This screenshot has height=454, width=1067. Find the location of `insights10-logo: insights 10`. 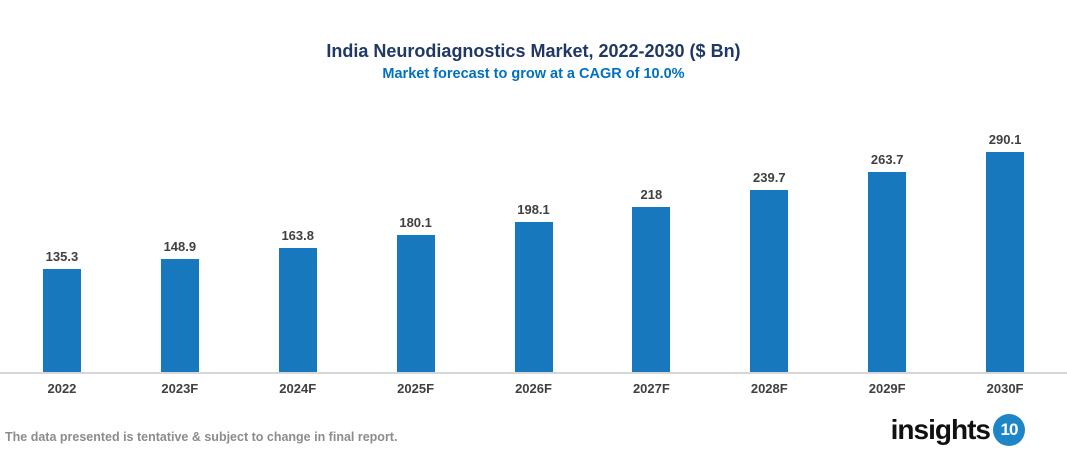

insights10-logo: insights 10 is located at coordinates (958, 430).